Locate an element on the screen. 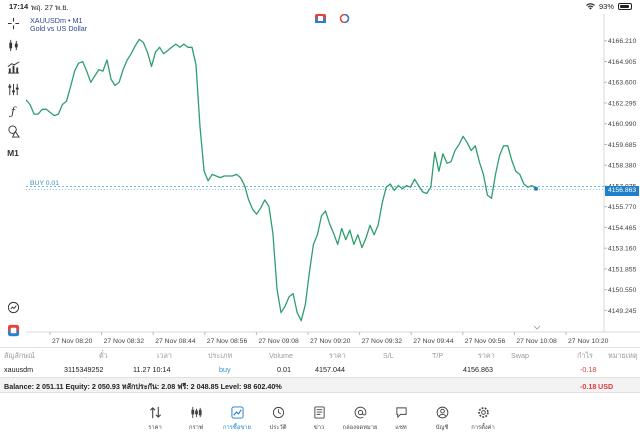 The height and width of the screenshot is (447, 640). sliders-icon is located at coordinates (13, 89).